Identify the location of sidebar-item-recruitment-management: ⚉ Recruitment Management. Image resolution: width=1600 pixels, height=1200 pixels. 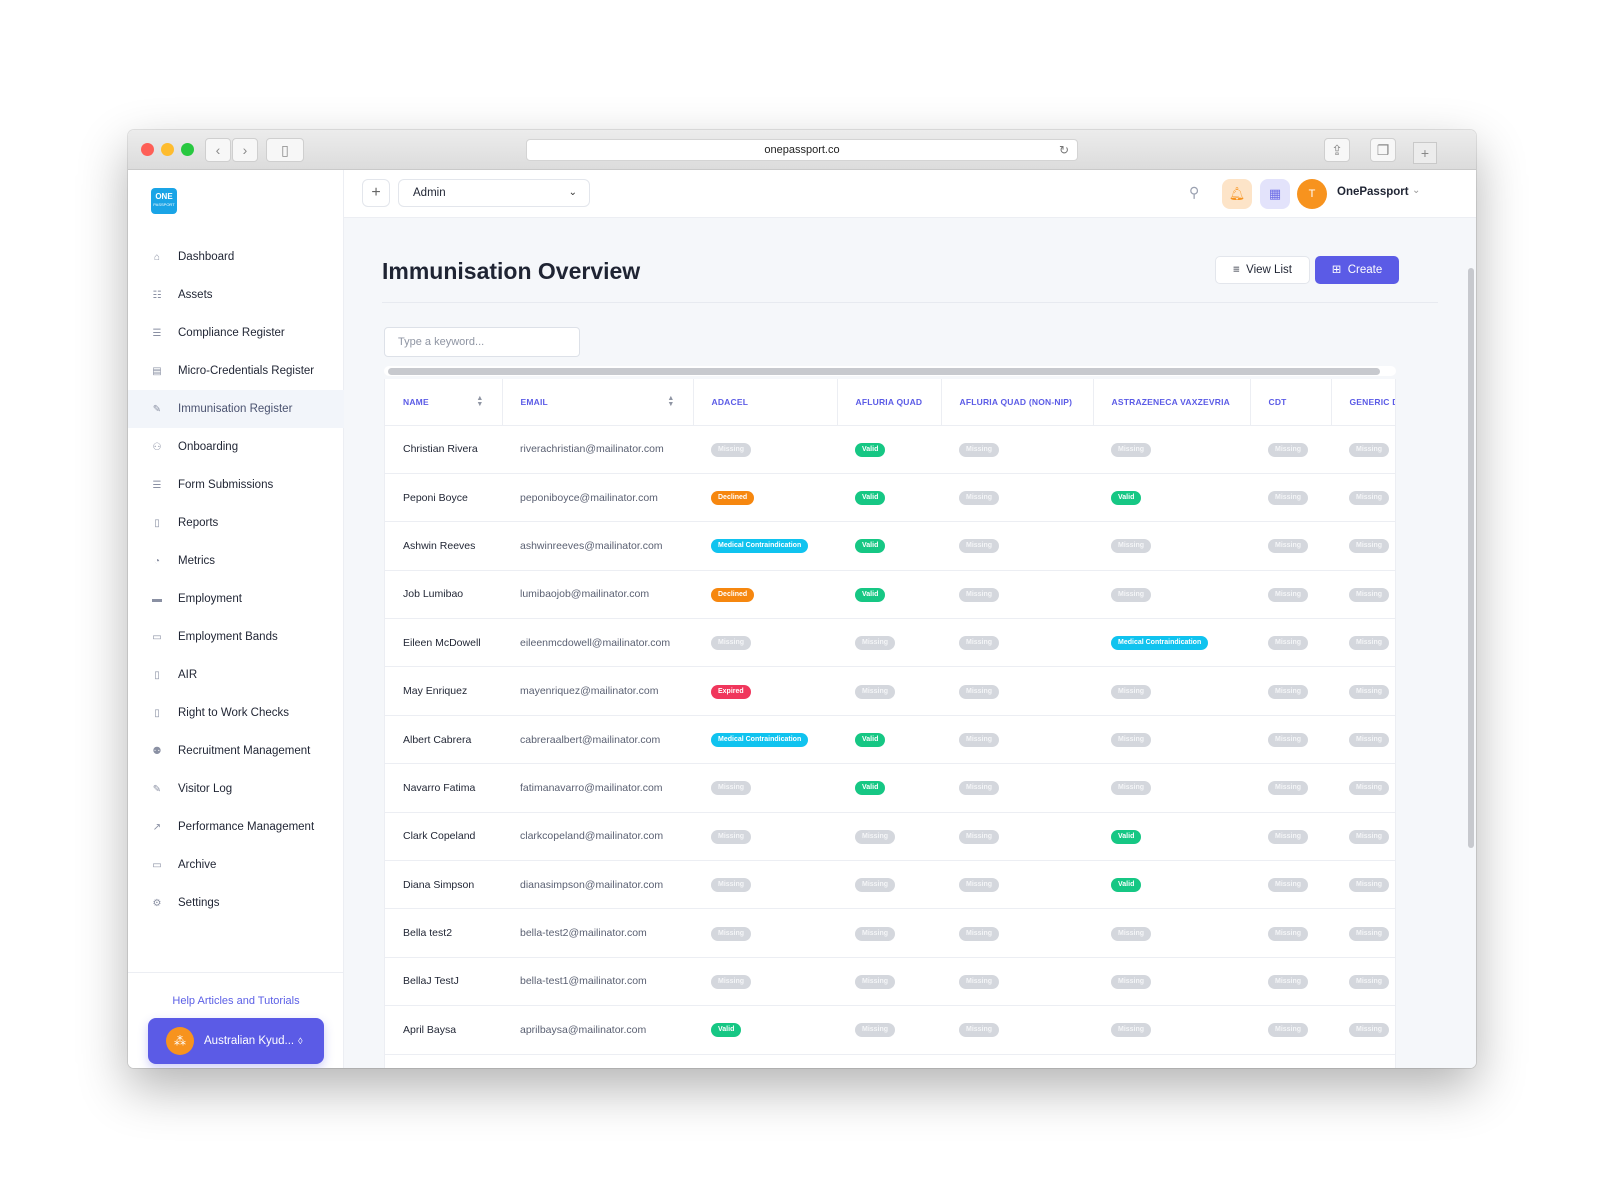
(236, 751).